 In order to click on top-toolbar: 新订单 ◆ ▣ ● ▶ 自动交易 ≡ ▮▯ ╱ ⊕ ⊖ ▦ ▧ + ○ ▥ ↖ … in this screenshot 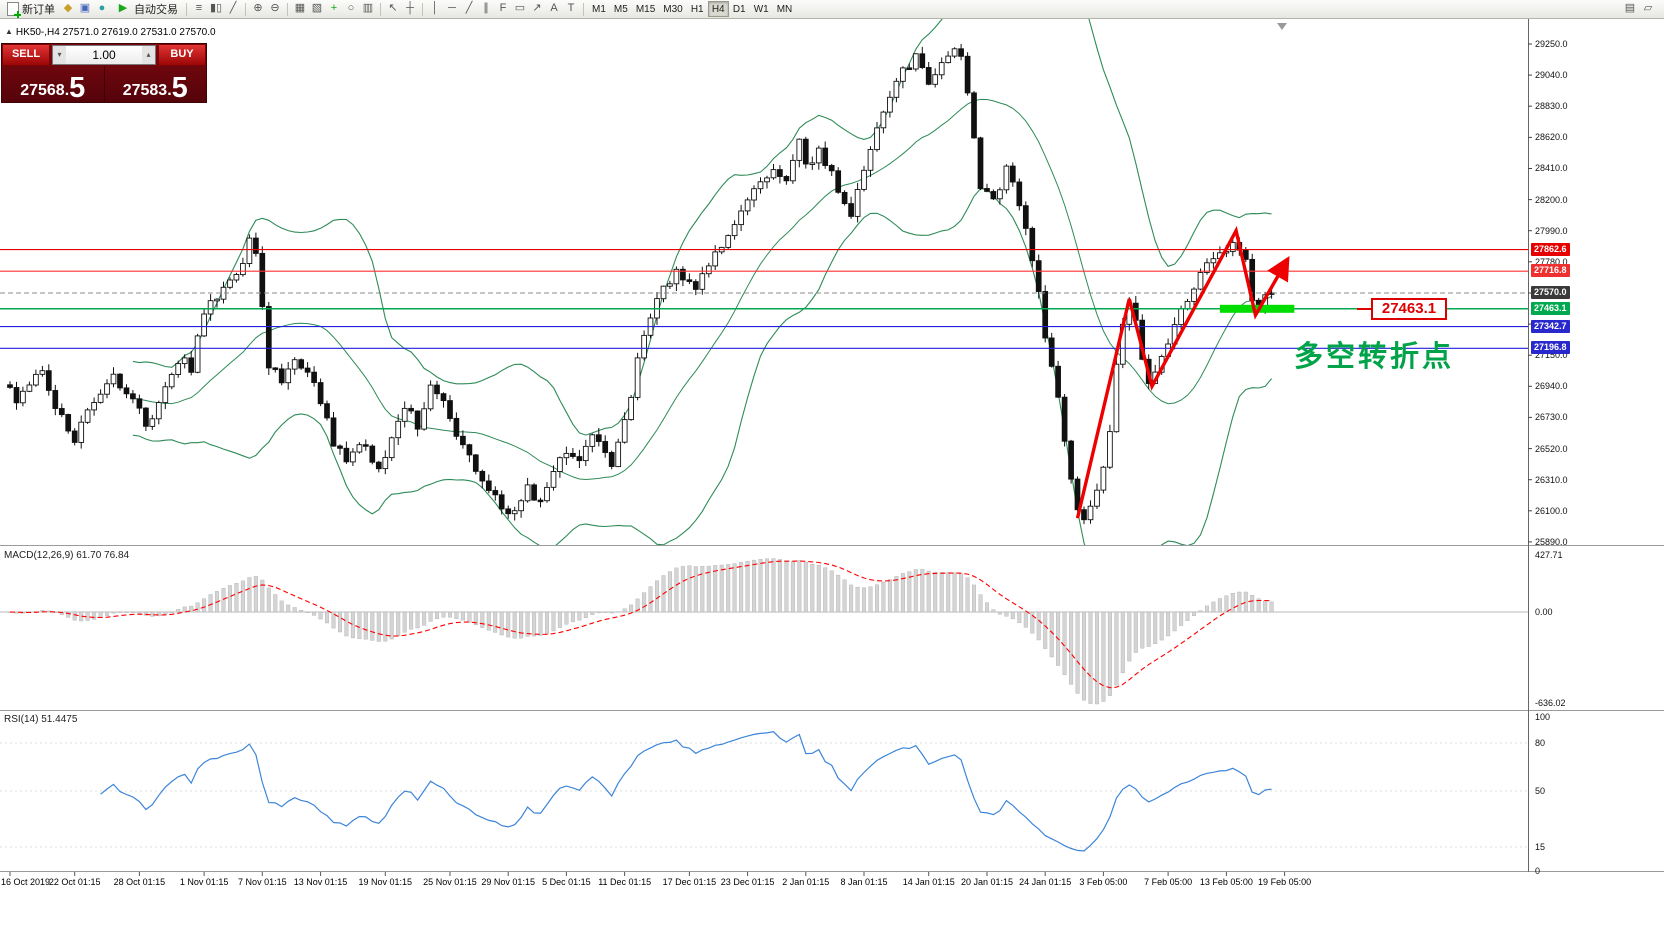, I will do `click(832, 9)`.